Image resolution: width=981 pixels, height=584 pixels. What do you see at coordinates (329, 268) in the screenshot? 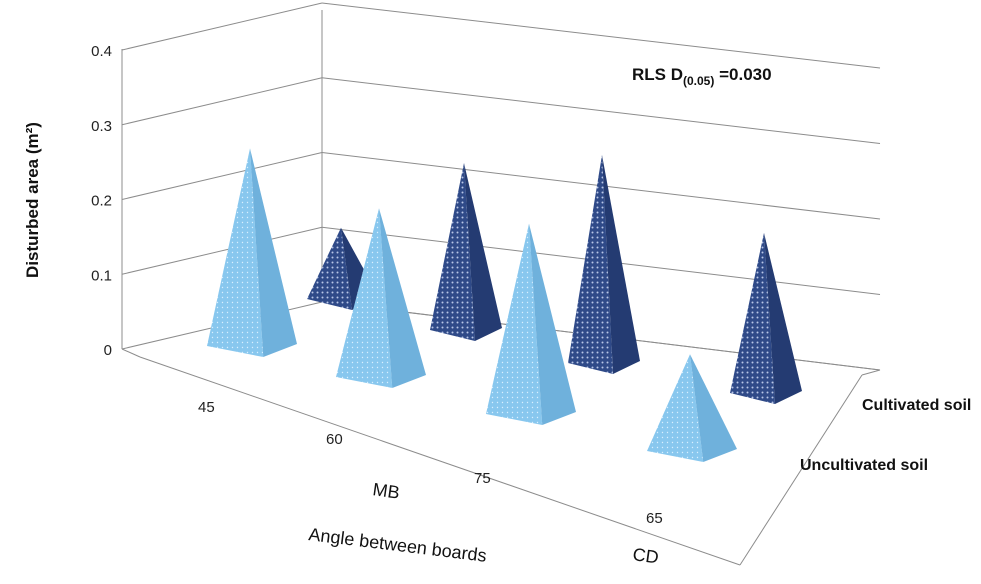
I see `pyramid-cultivated-45-front-face` at bounding box center [329, 268].